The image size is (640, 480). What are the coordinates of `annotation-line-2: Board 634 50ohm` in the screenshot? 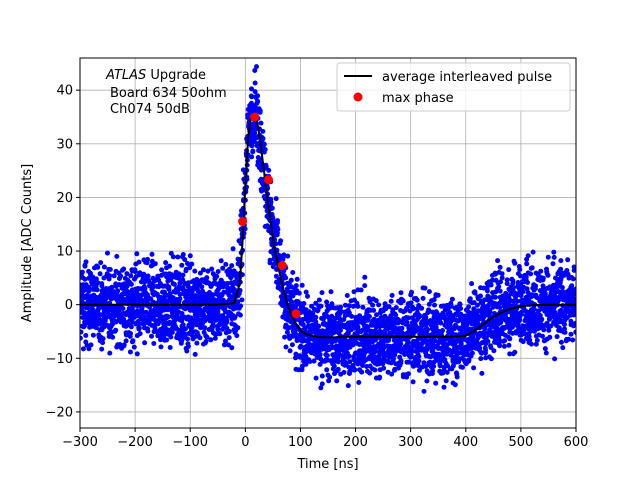 It's located at (168, 93).